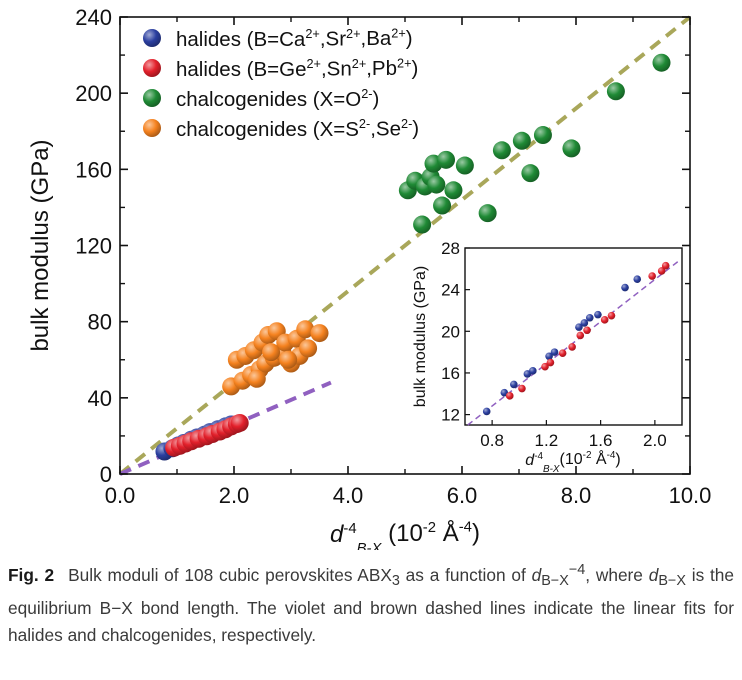 The height and width of the screenshot is (680, 742). I want to click on legend-label-chalcogenides_o-part: 2-, so click(366, 93).